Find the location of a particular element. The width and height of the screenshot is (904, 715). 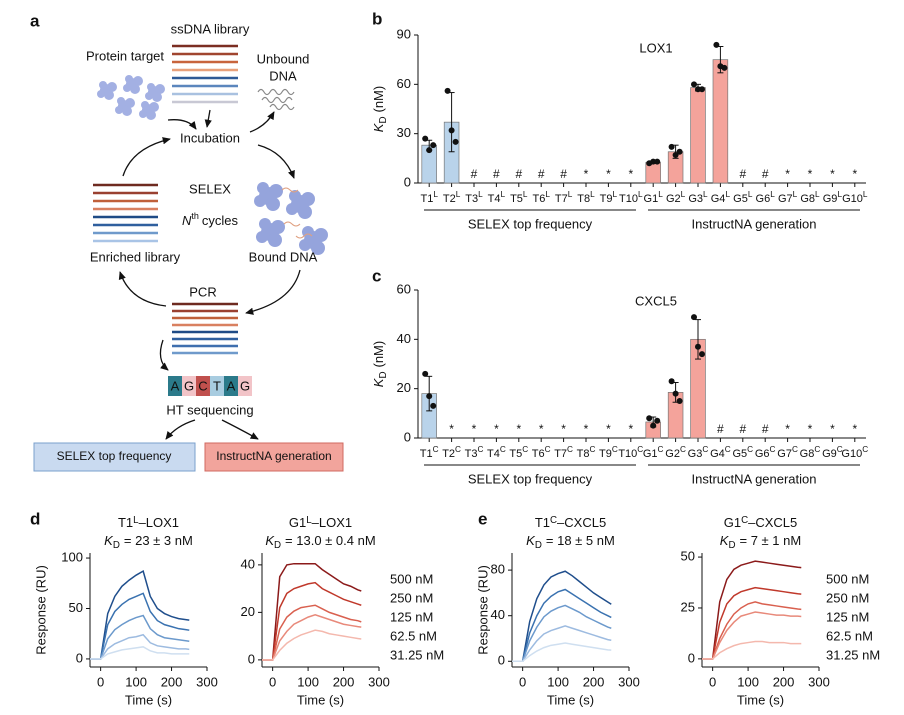

x-tick-label: T10L is located at coordinates (631, 197).